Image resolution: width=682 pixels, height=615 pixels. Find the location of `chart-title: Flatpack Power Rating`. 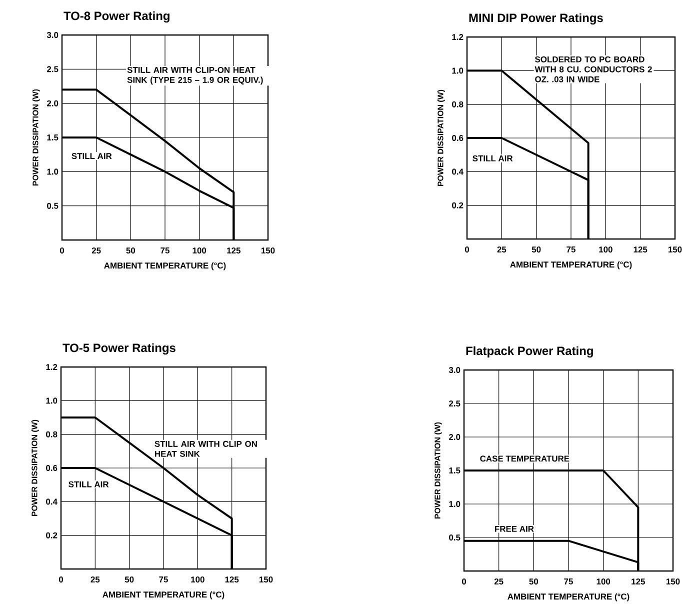

chart-title: Flatpack Power Rating is located at coordinates (529, 352).